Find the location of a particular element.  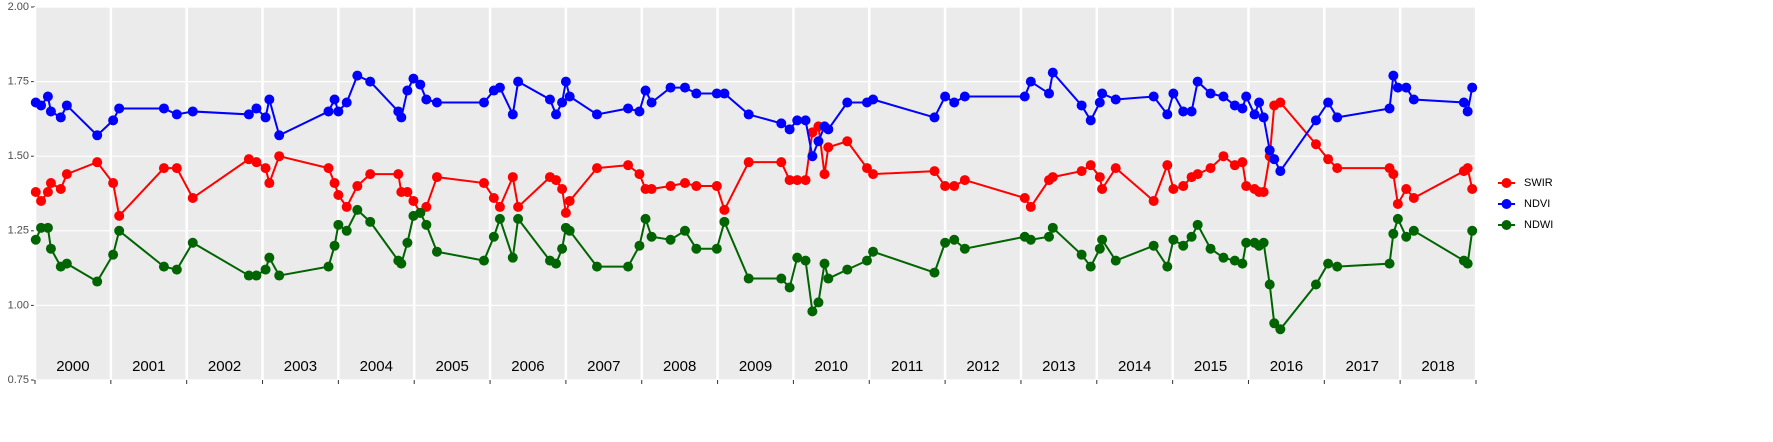

y-tick-label: 1.75 is located at coordinates (18, 82).